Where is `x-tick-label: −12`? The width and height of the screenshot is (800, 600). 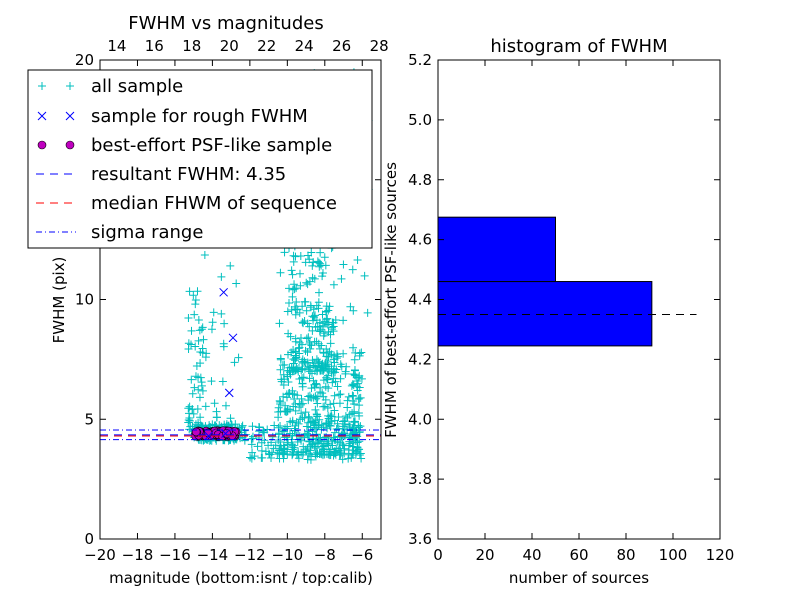 x-tick-label: −12 is located at coordinates (250, 555).